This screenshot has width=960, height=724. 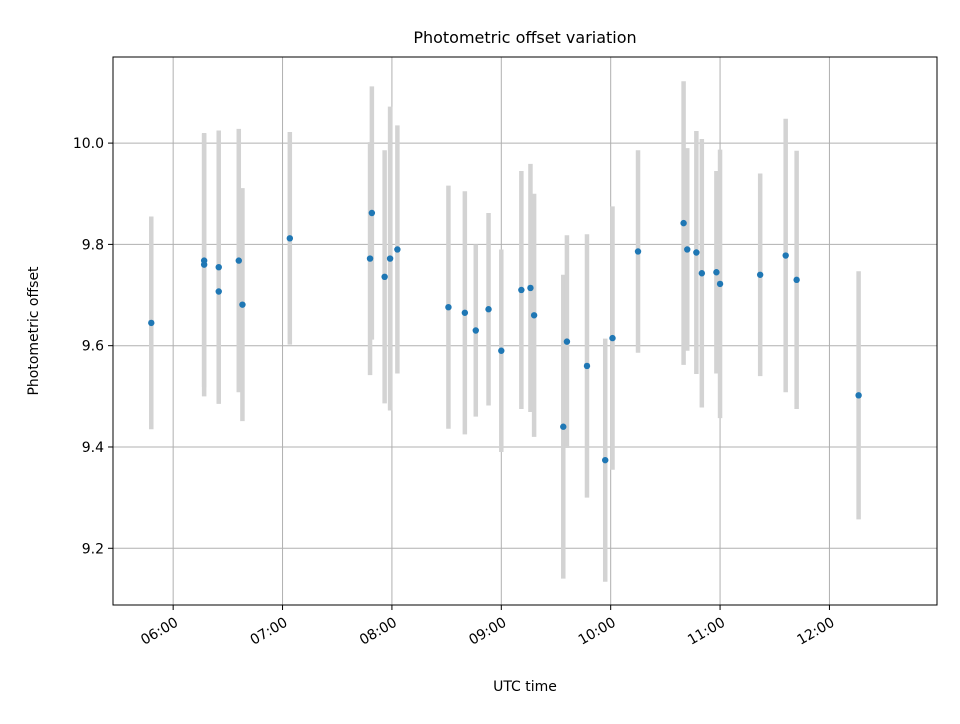 I want to click on chart-title: Photometric offset variation, so click(x=524, y=37).